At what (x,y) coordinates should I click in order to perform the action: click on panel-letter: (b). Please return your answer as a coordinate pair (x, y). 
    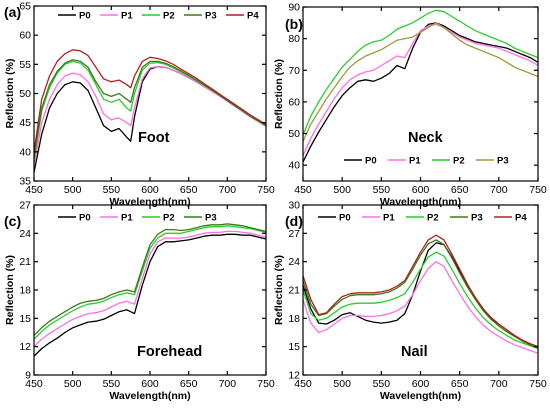
    Looking at the image, I should click on (294, 24).